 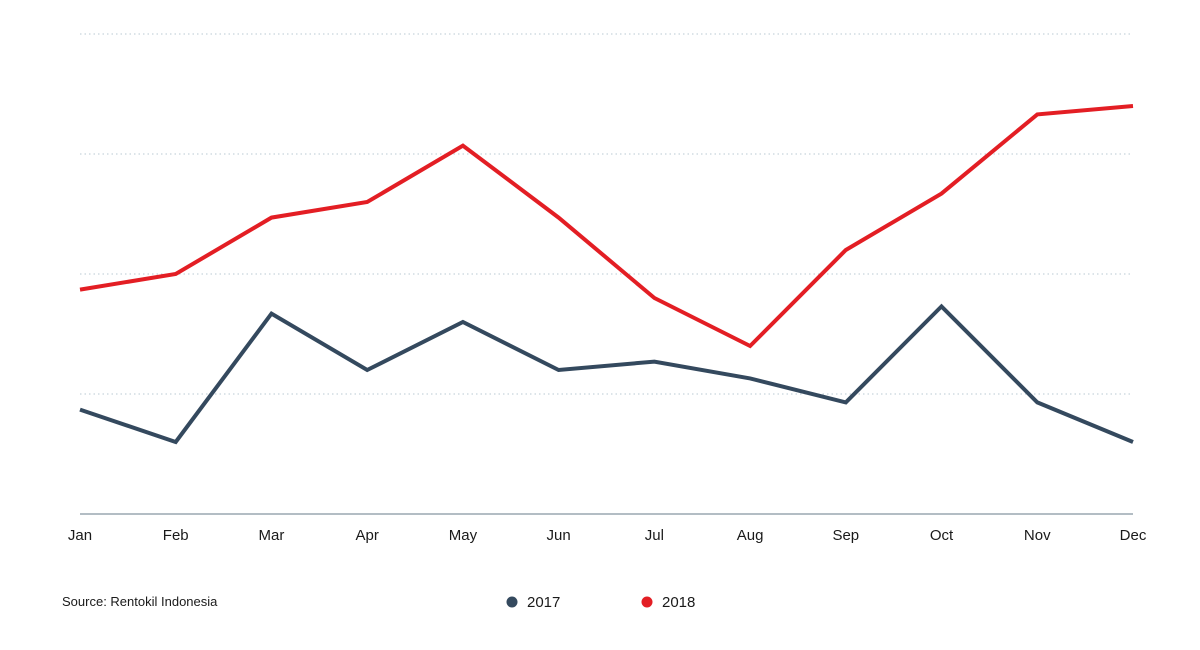 I want to click on legend: 2017 2018, so click(x=600, y=602).